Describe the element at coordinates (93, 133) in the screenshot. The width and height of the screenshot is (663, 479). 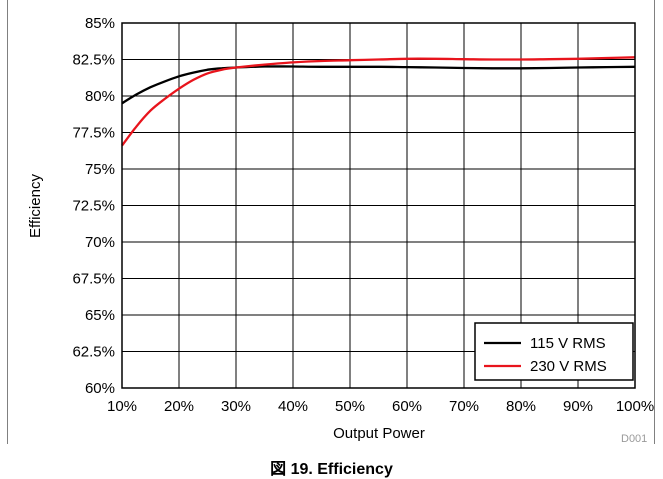
I see `y-tick-label: 77.5%` at that location.